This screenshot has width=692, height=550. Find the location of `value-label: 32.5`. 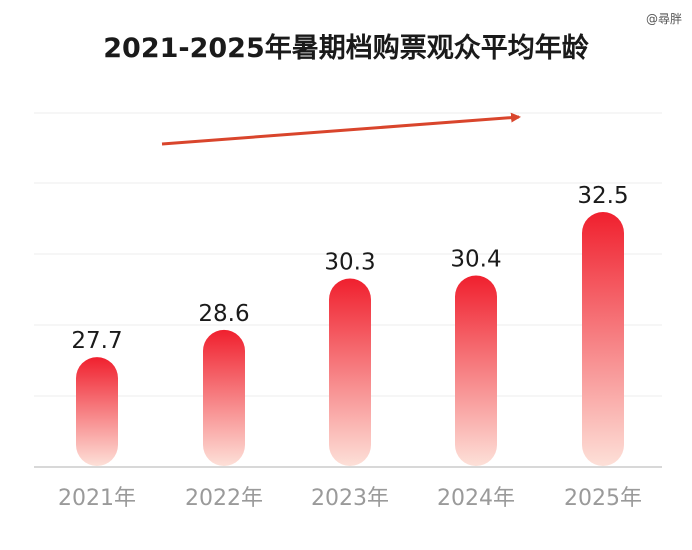

value-label: 32.5 is located at coordinates (602, 196).